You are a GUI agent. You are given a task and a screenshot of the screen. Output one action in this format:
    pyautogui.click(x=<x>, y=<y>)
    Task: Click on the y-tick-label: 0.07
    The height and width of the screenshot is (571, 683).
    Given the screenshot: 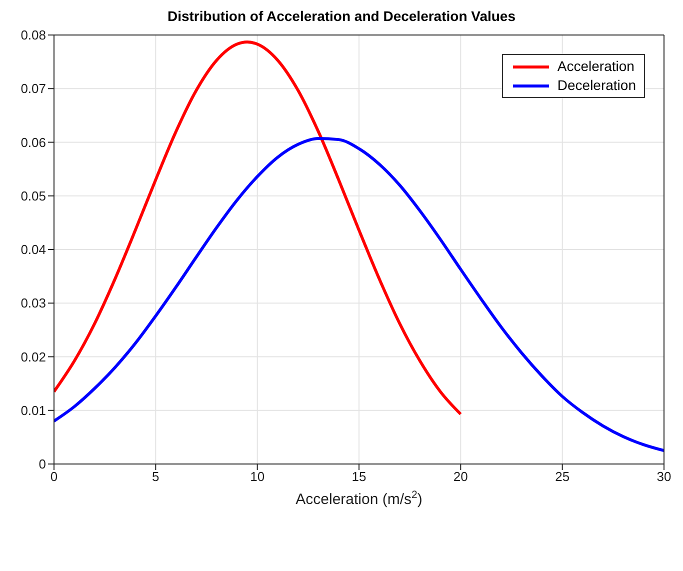 What is the action you would take?
    pyautogui.click(x=33, y=88)
    